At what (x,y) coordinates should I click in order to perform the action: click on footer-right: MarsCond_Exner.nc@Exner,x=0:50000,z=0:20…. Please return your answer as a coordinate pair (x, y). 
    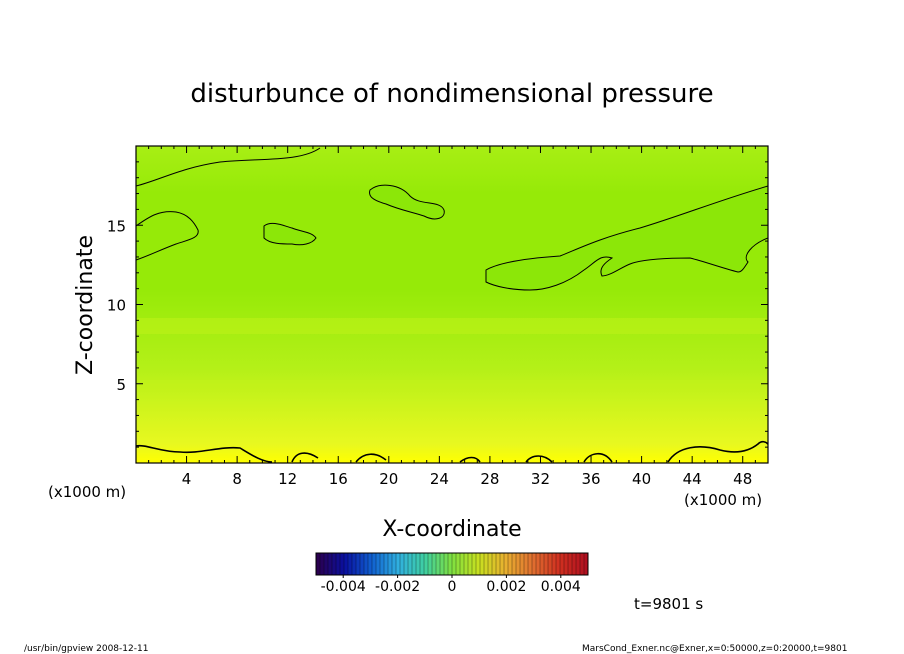
    Looking at the image, I should click on (714, 649).